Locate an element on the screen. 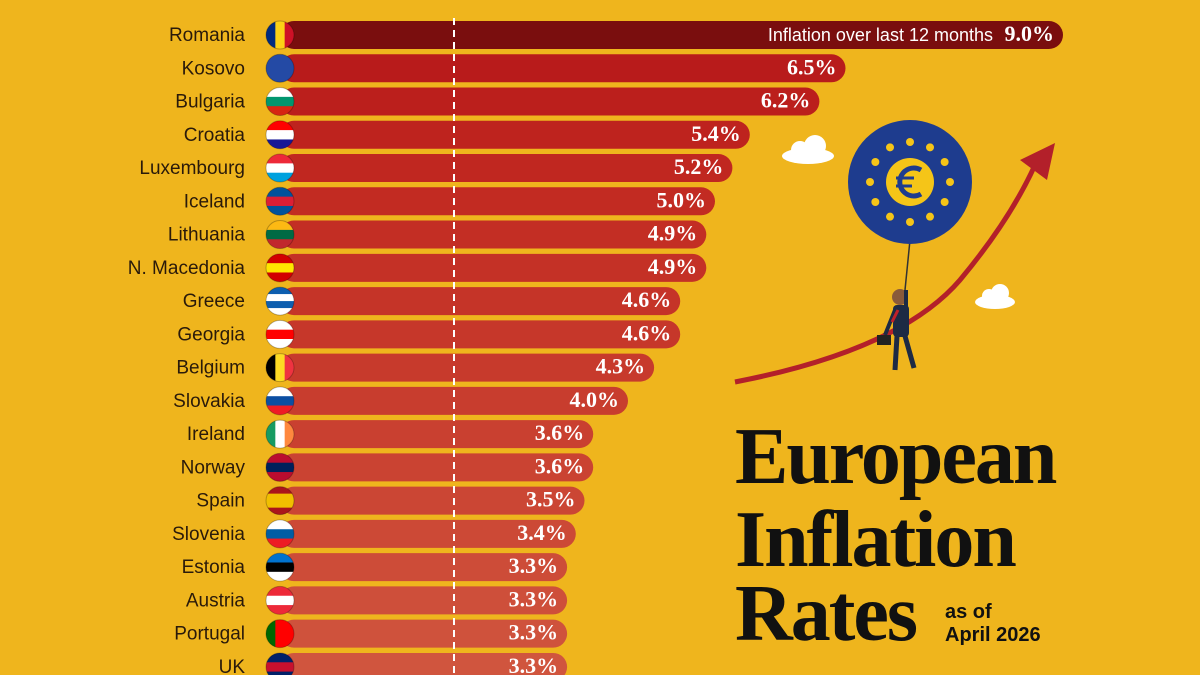 The width and height of the screenshot is (1200, 675). value-label: 9.0% is located at coordinates (1030, 33).